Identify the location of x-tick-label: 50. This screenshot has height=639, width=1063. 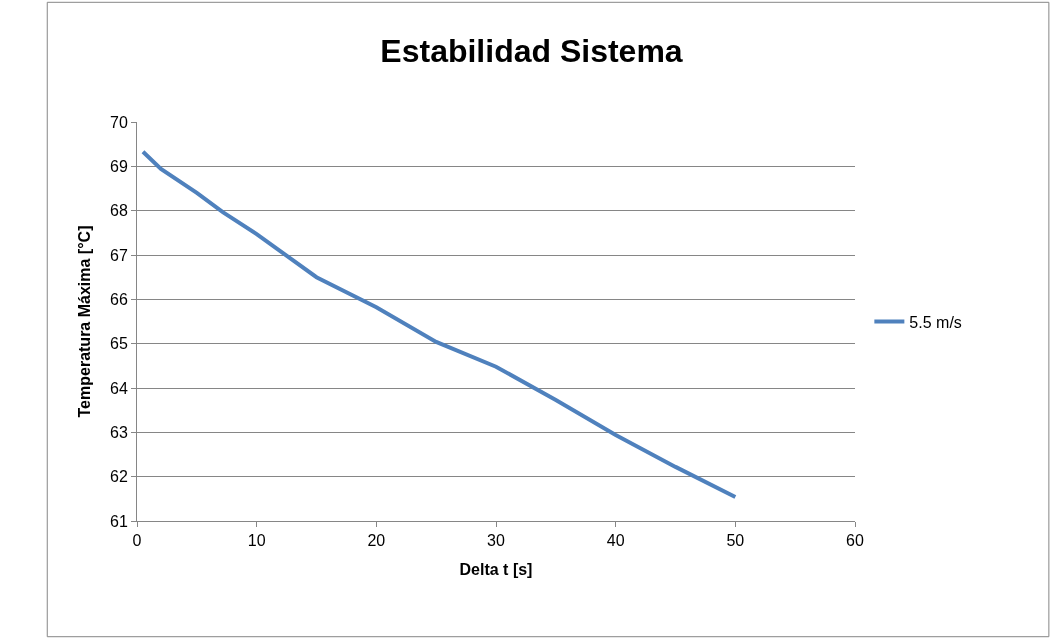
(735, 541).